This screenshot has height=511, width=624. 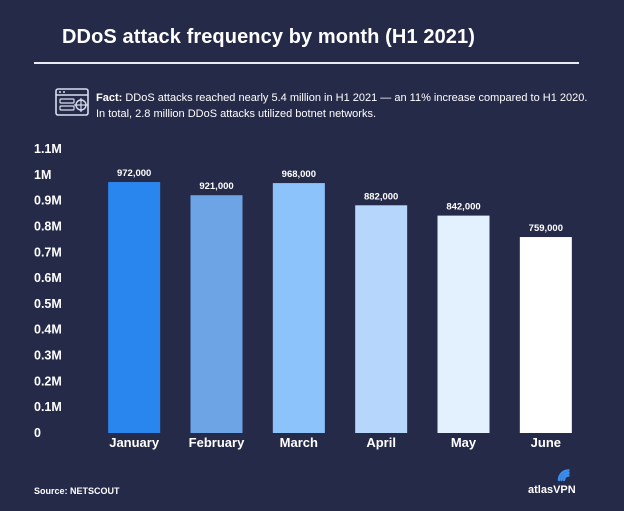 I want to click on y-tick-label: 0.3M, so click(x=48, y=356).